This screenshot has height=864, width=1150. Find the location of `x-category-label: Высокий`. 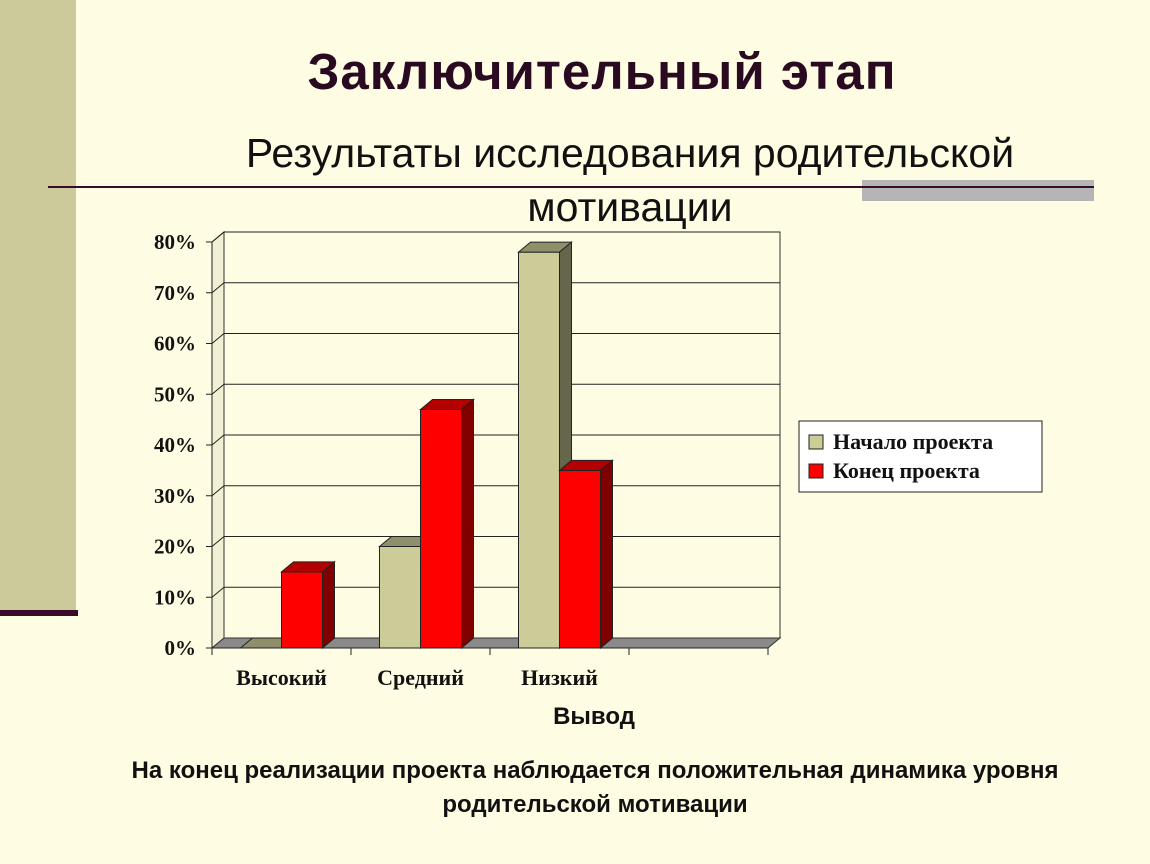

x-category-label: Высокий is located at coordinates (281, 677).